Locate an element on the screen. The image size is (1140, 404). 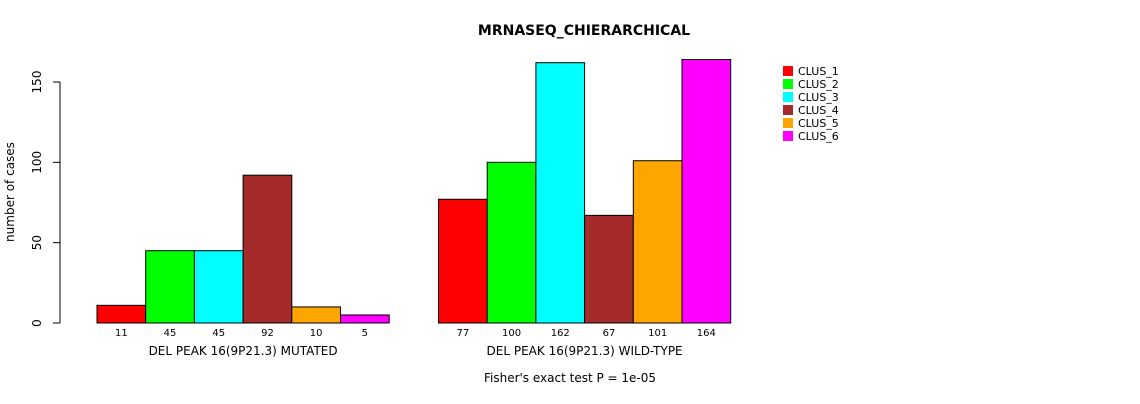
bar-count-label: 164 is located at coordinates (706, 333).